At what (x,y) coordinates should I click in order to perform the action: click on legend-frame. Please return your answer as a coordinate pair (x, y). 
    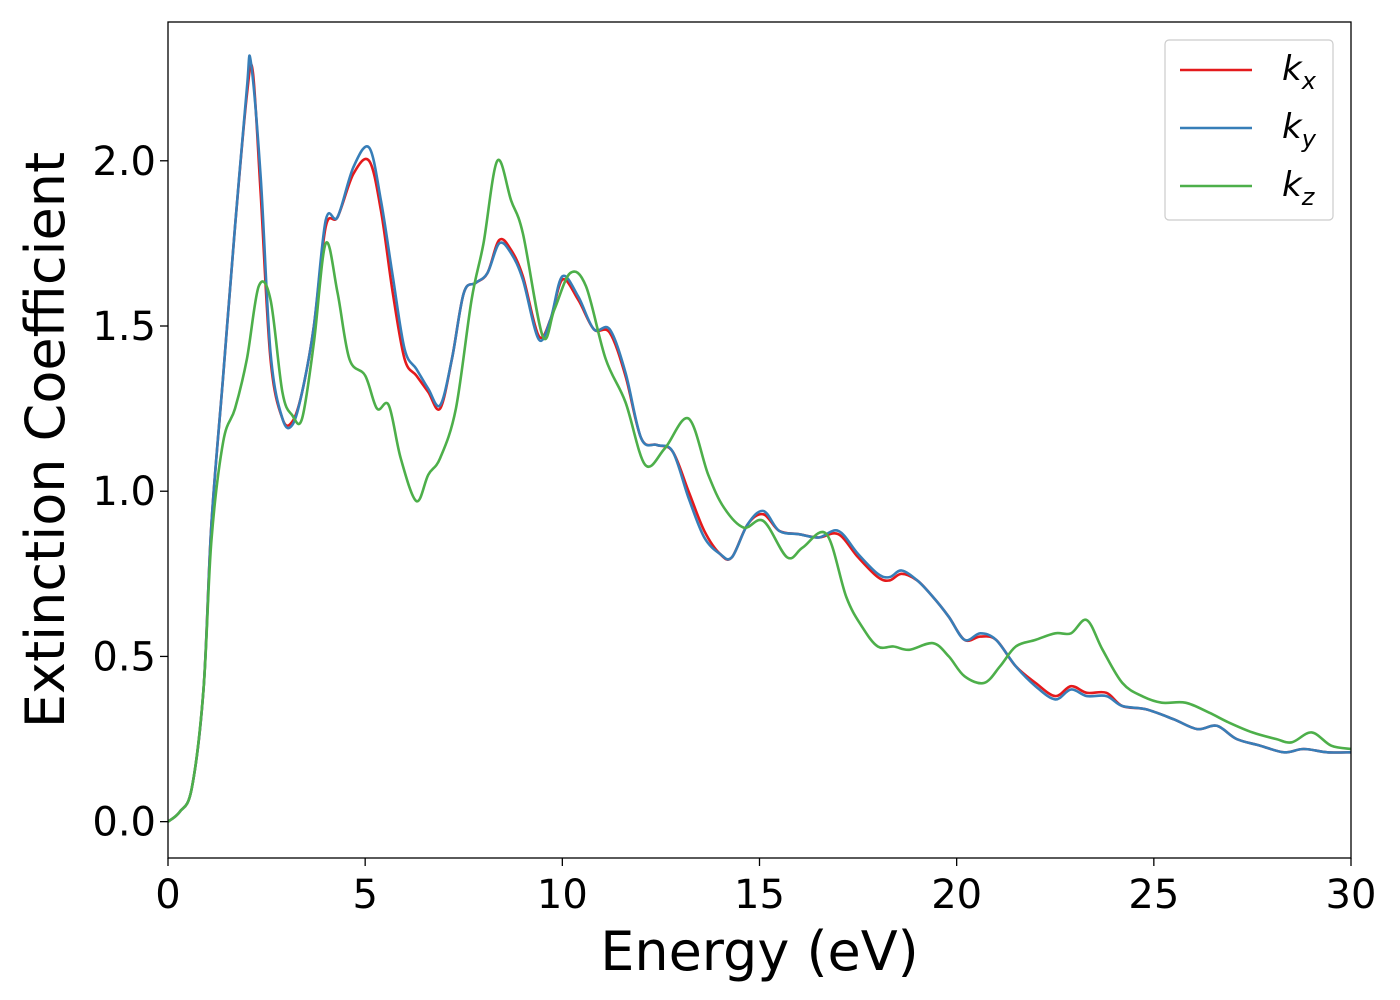
    Looking at the image, I should click on (1249, 130).